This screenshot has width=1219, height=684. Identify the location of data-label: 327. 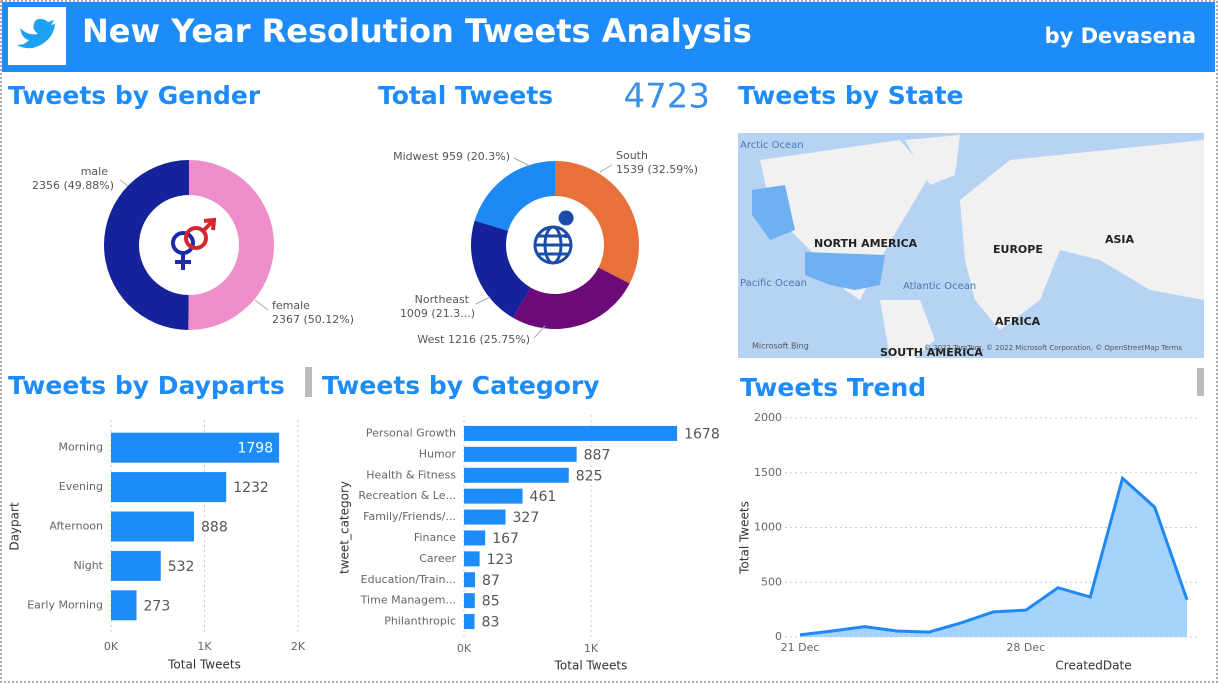
(526, 518).